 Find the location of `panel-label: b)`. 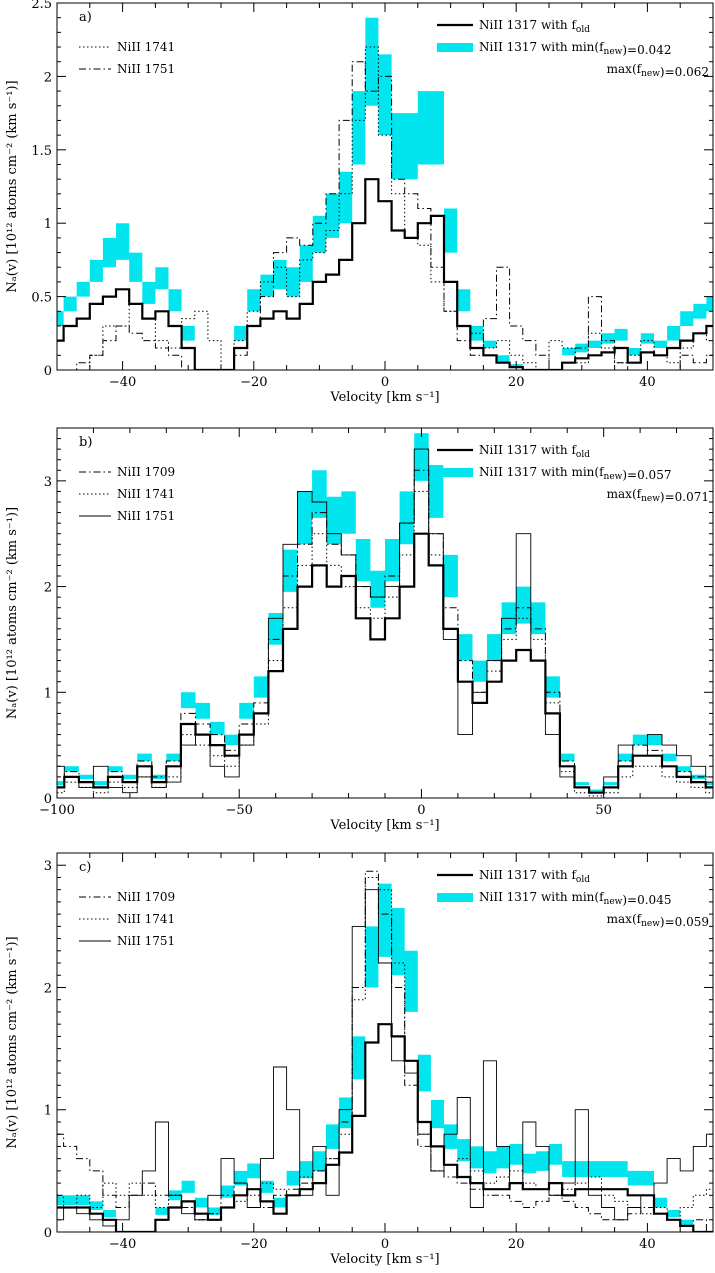

panel-label: b) is located at coordinates (85, 442).